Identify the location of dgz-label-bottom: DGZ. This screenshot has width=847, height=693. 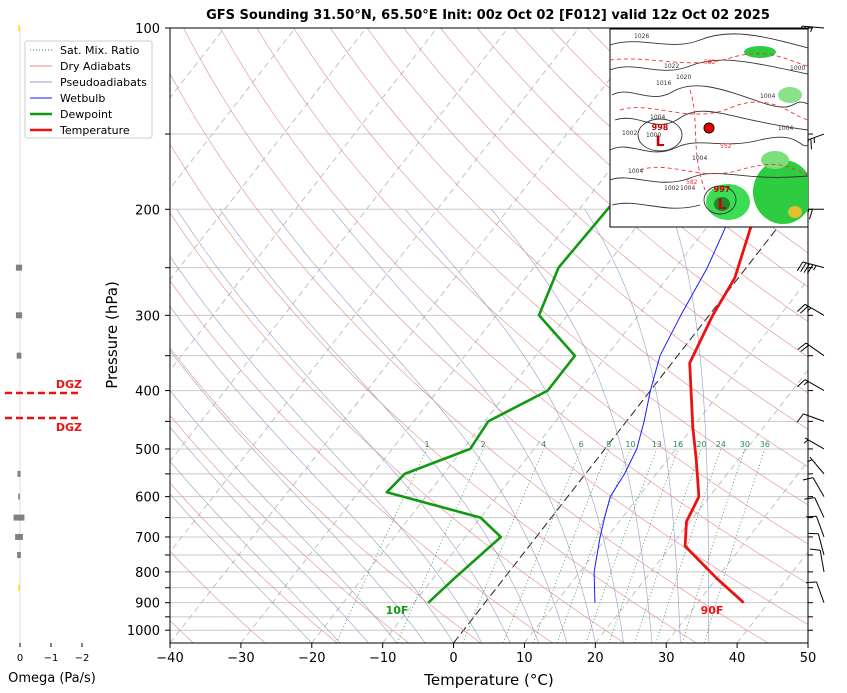
(69, 427).